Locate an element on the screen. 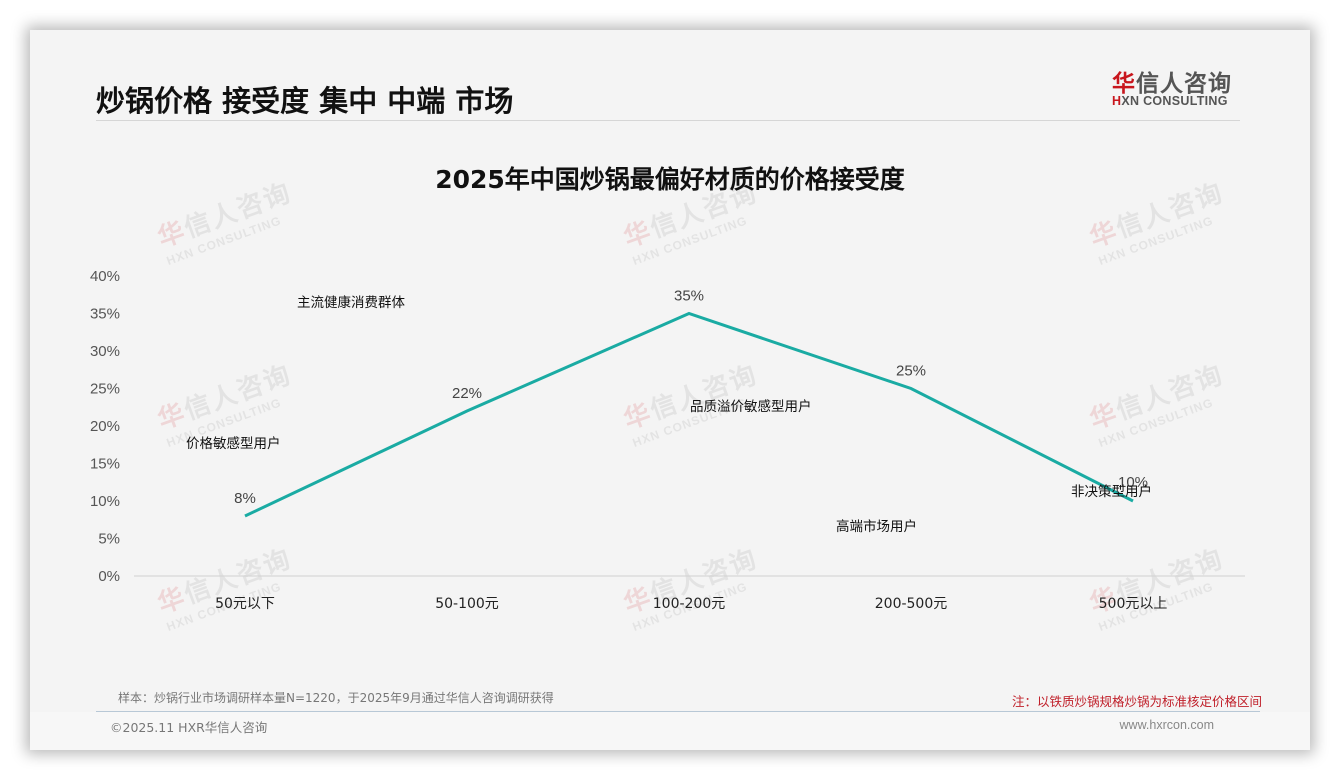  footer-divider is located at coordinates (678, 711).